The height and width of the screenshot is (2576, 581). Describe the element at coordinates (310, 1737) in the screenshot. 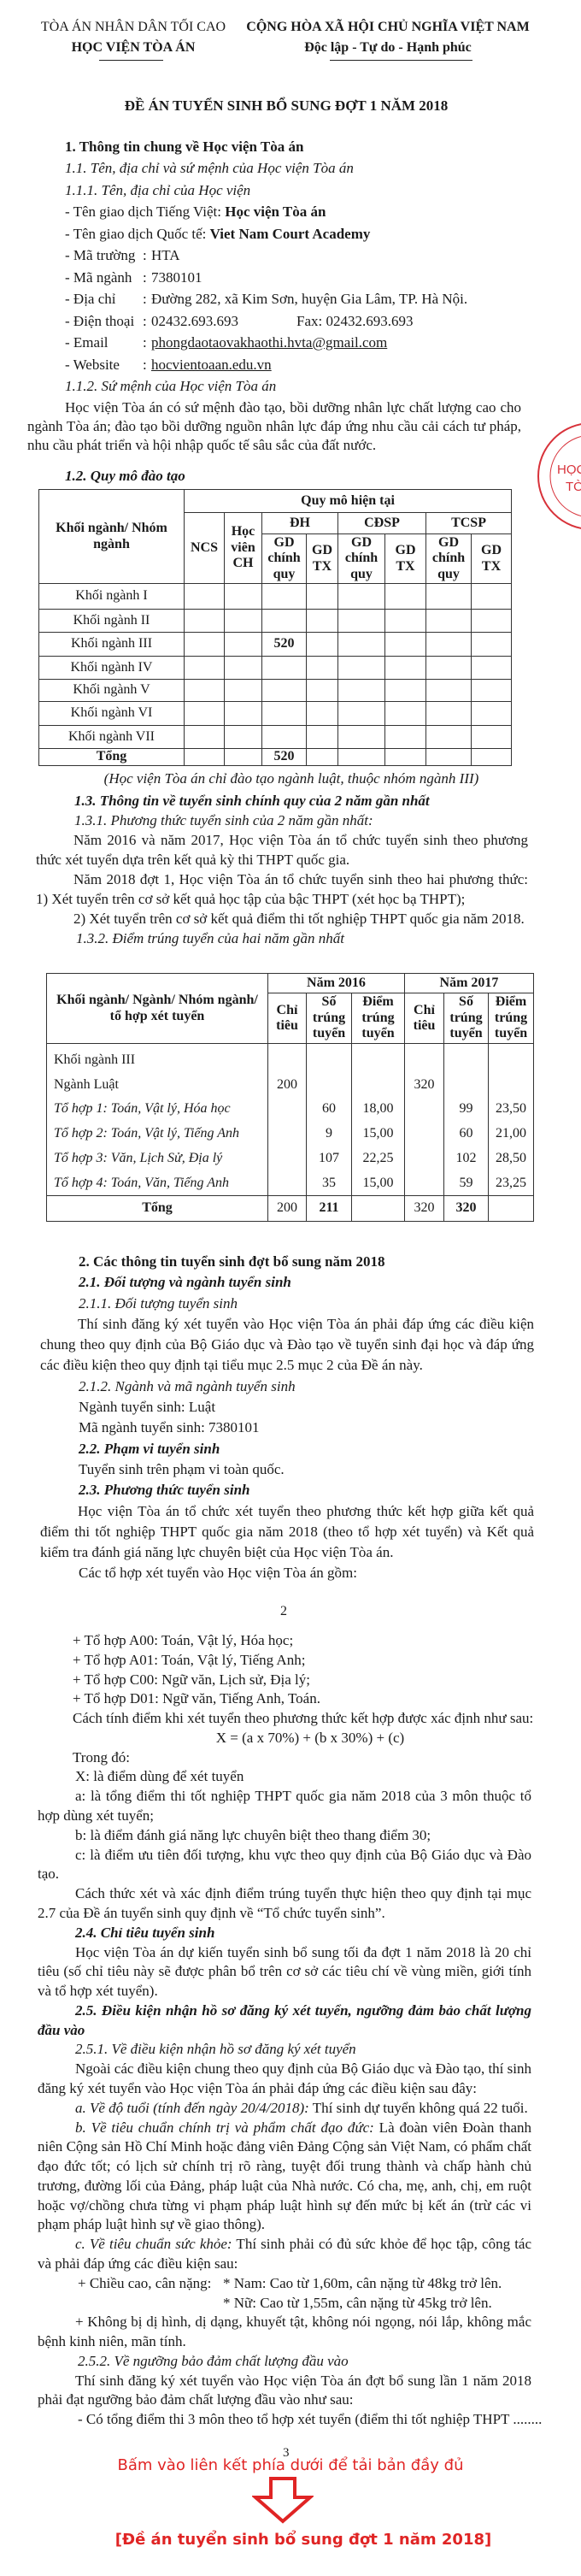

I see `formula: X = (a x 70%) + (b x 30%) + (c)` at that location.